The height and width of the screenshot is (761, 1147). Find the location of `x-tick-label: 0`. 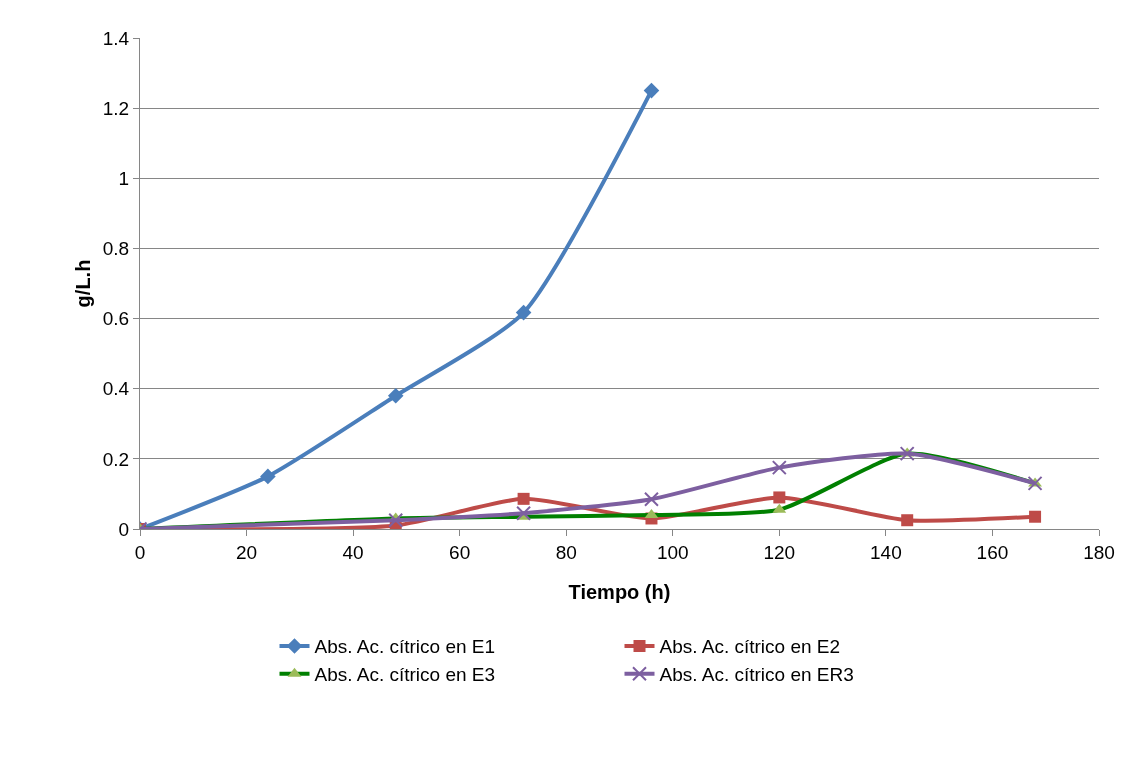

x-tick-label: 0 is located at coordinates (140, 552).